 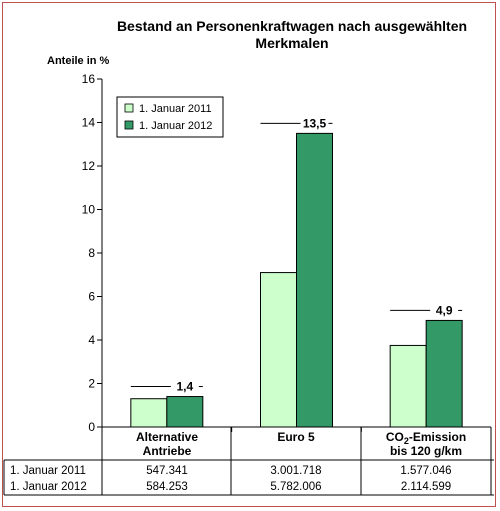 What do you see at coordinates (89, 123) in the screenshot?
I see `y-tick-label: 14` at bounding box center [89, 123].